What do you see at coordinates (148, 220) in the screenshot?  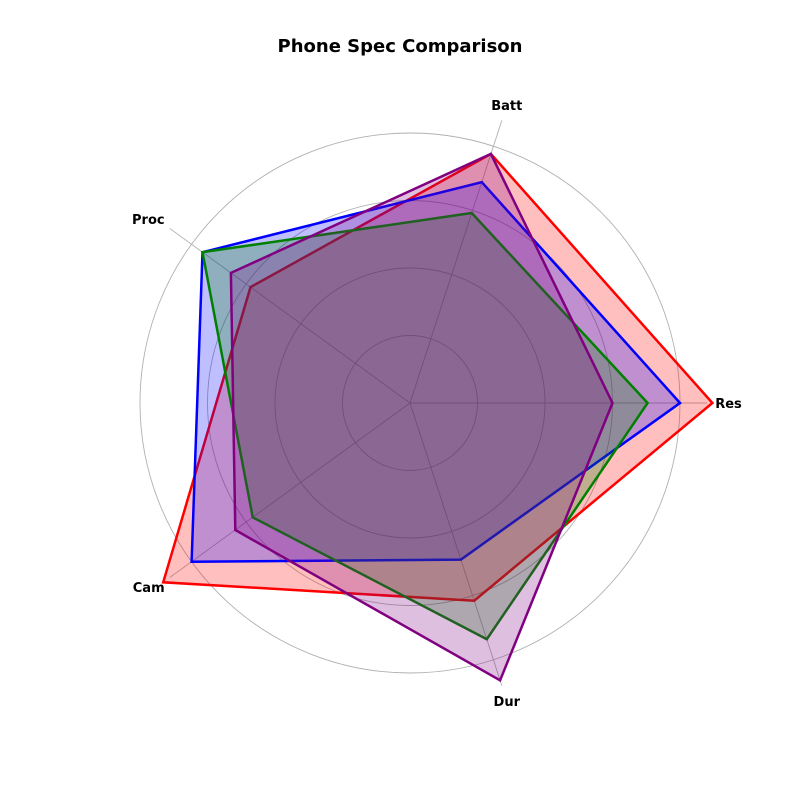 I see `axis-label-proc: Proc` at bounding box center [148, 220].